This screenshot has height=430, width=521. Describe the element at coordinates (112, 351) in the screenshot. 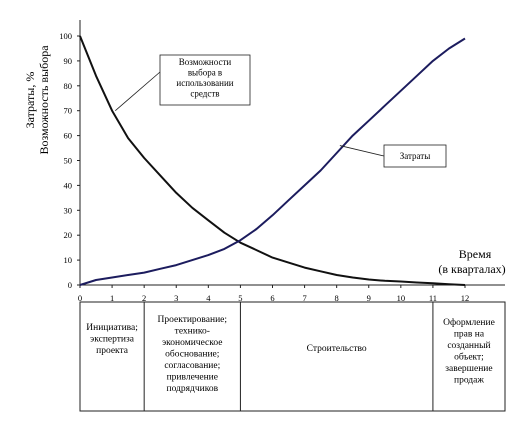

I see `phase-label-0: проекта` at that location.